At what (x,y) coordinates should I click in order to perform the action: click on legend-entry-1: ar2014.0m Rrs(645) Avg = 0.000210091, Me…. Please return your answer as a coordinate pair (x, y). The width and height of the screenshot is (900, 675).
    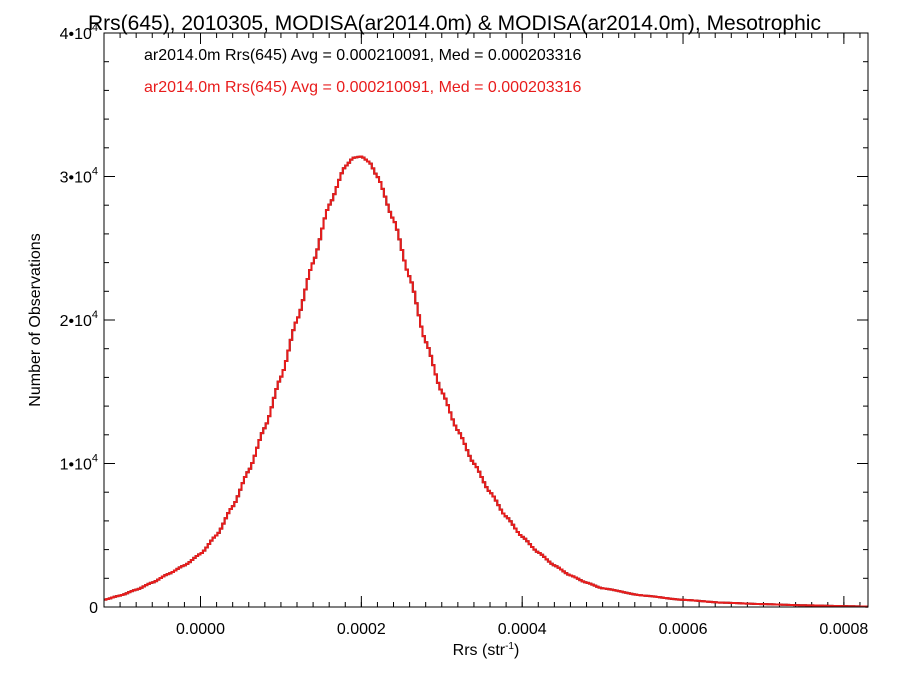
    Looking at the image, I should click on (362, 55).